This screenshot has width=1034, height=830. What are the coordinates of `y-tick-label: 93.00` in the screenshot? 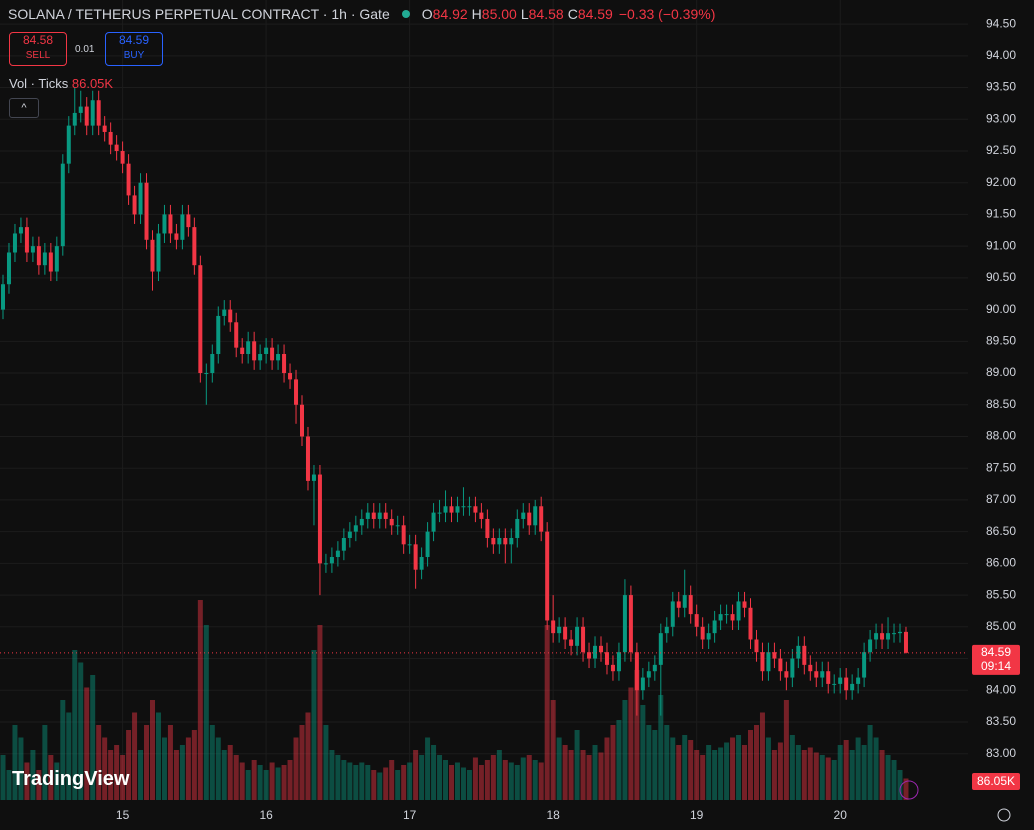 It's located at (1001, 118).